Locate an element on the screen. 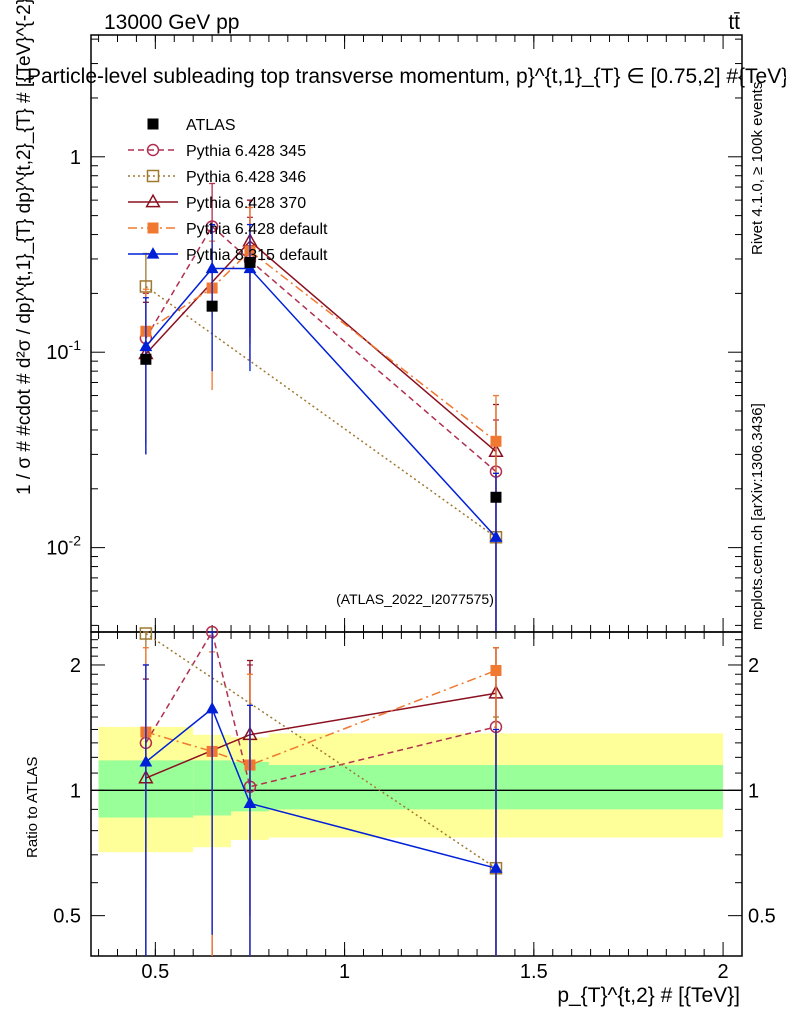 The width and height of the screenshot is (786, 1024). y-tick-label: 1 is located at coordinates (75, 158).